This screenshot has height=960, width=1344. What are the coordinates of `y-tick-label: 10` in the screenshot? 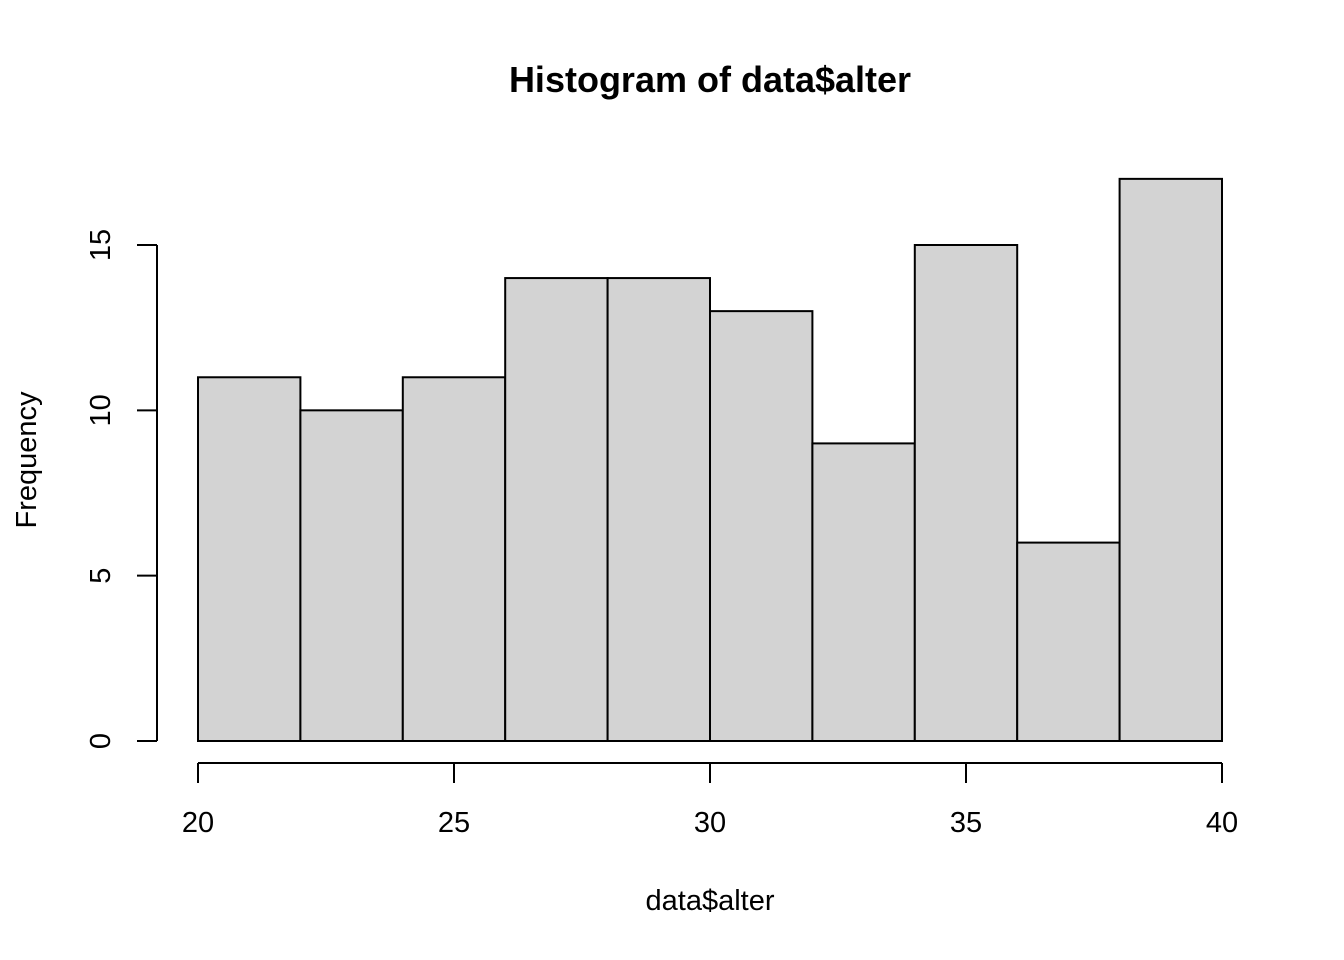 It's located at (101, 410).